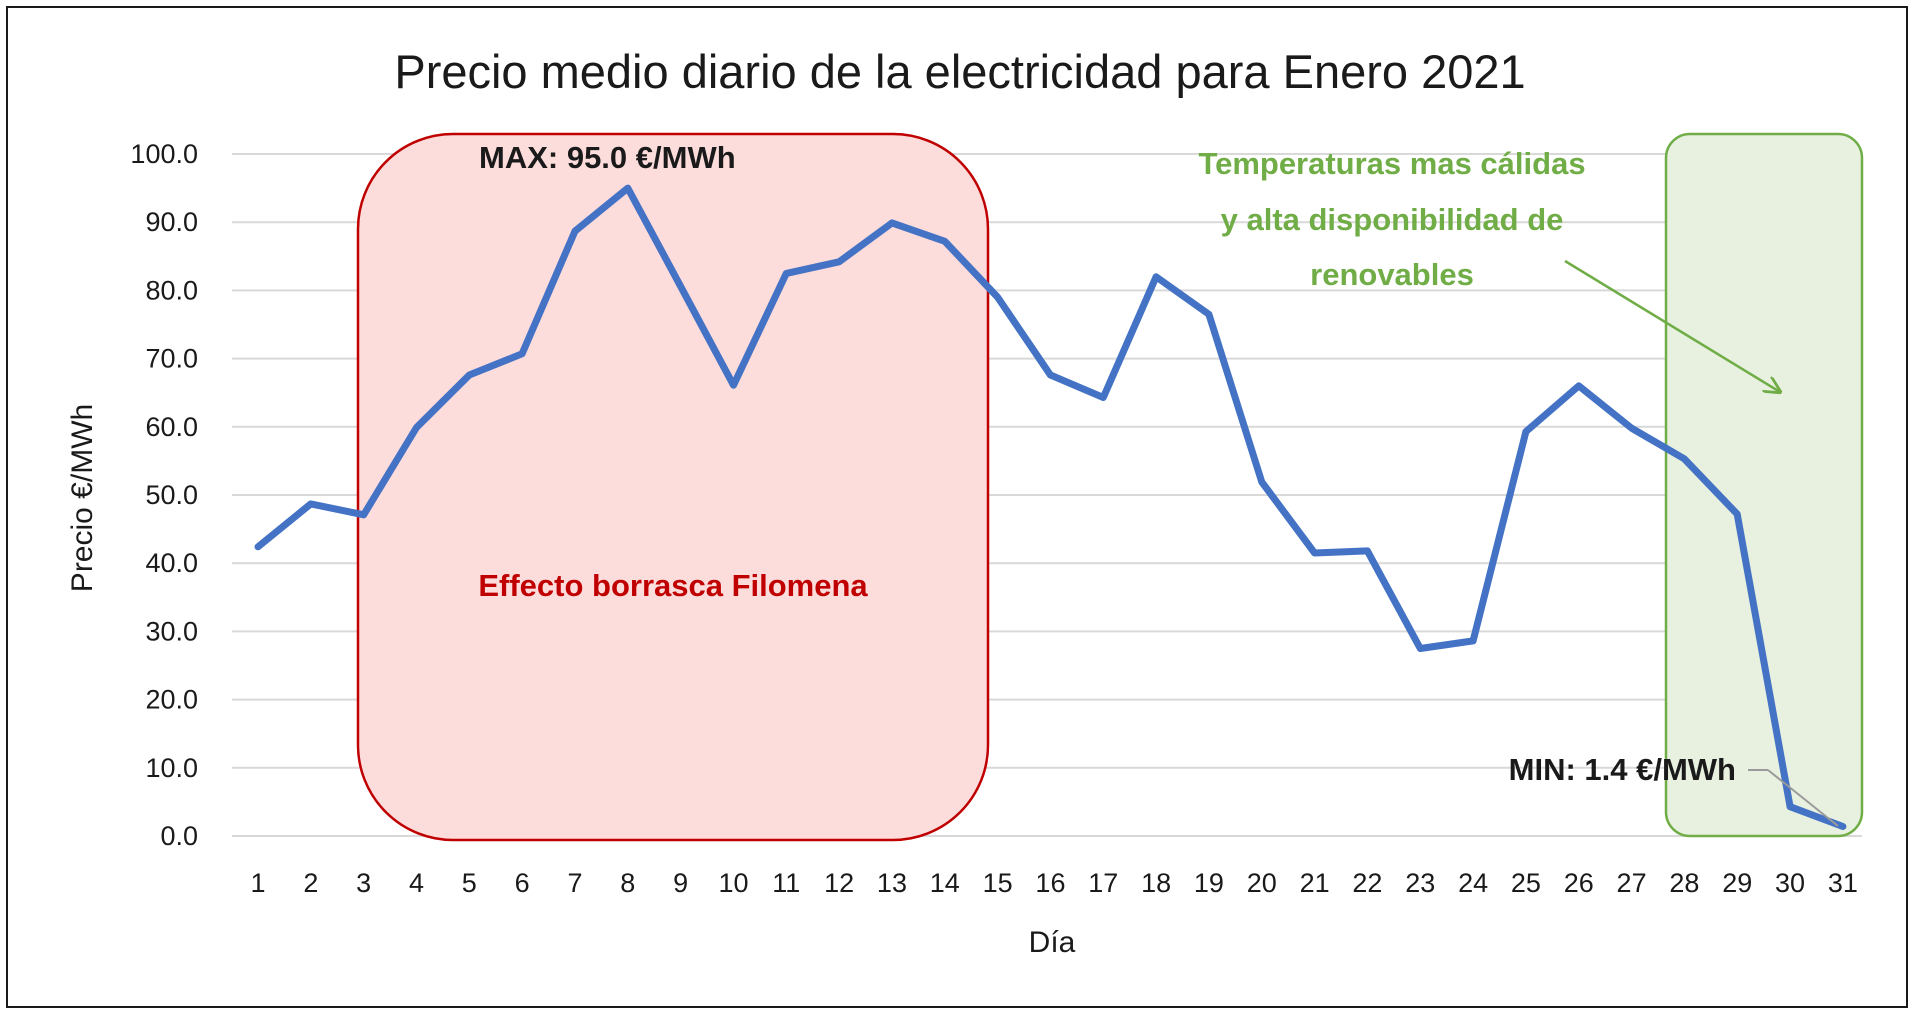  Describe the element at coordinates (627, 883) in the screenshot. I see `x-tick-label: 8` at that location.